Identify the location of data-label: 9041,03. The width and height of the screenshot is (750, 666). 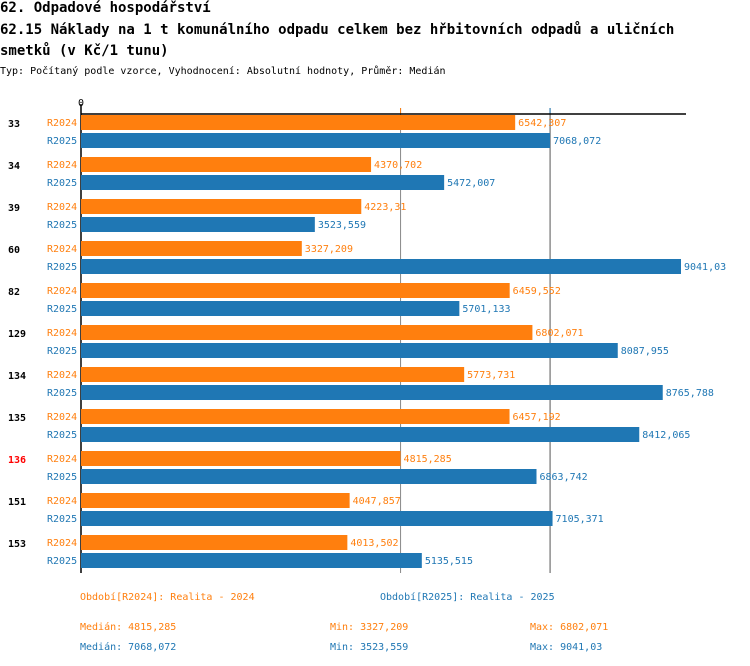
(705, 267).